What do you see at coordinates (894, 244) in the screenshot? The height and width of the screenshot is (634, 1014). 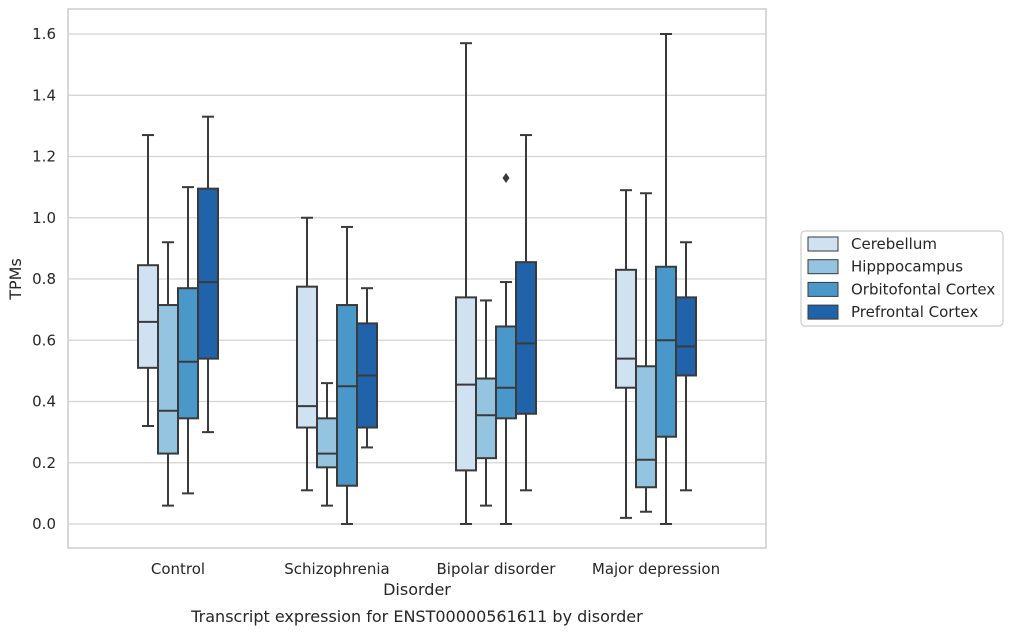 I see `legend-label: Cerebellum` at bounding box center [894, 244].